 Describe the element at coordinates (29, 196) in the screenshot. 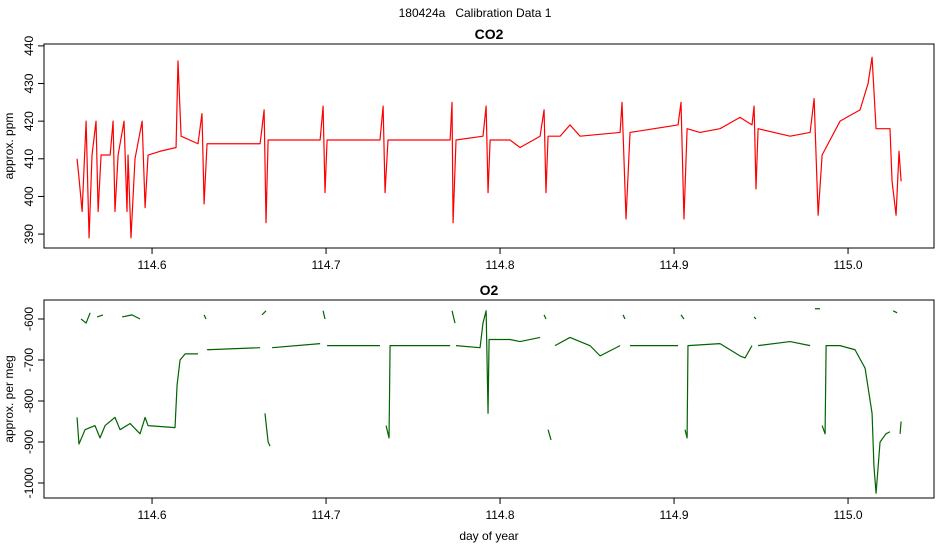

I see `y-tick-label: 400` at that location.